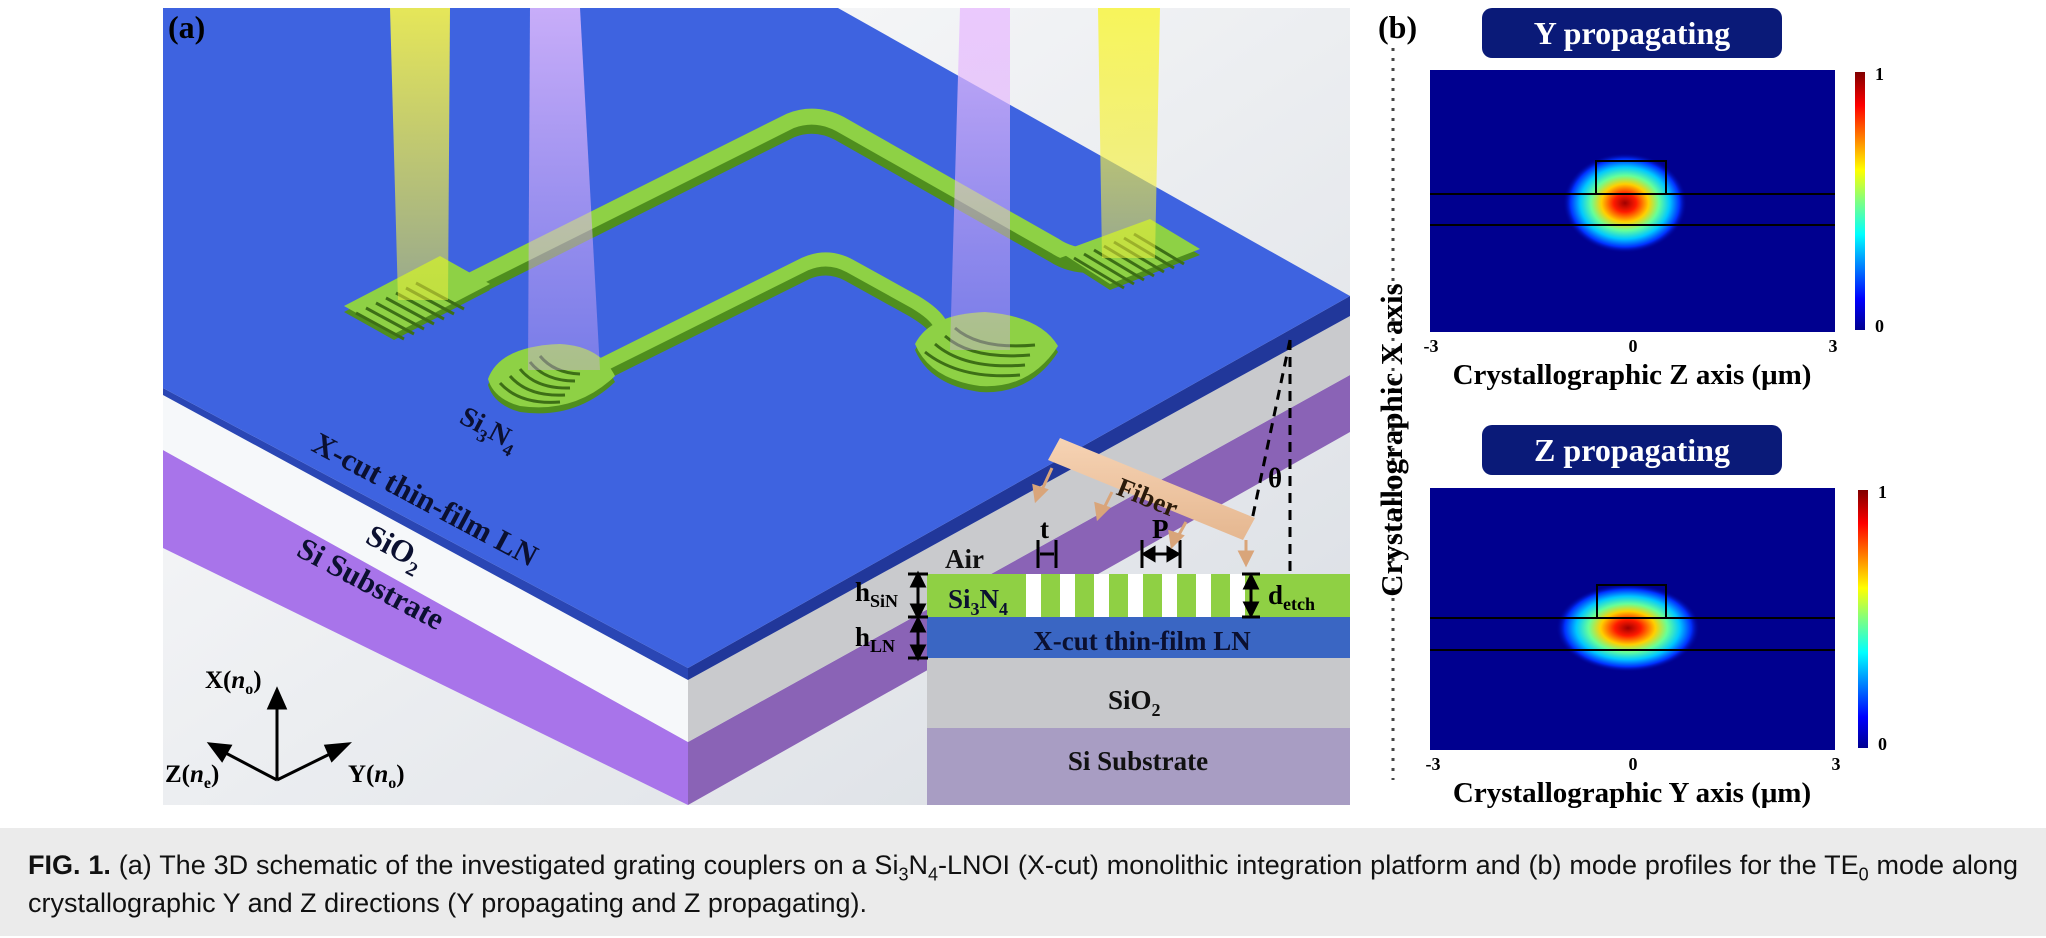 The width and height of the screenshot is (2046, 938). Describe the element at coordinates (876, 594) in the screenshot. I see `h-sin-label: hSiN` at that location.